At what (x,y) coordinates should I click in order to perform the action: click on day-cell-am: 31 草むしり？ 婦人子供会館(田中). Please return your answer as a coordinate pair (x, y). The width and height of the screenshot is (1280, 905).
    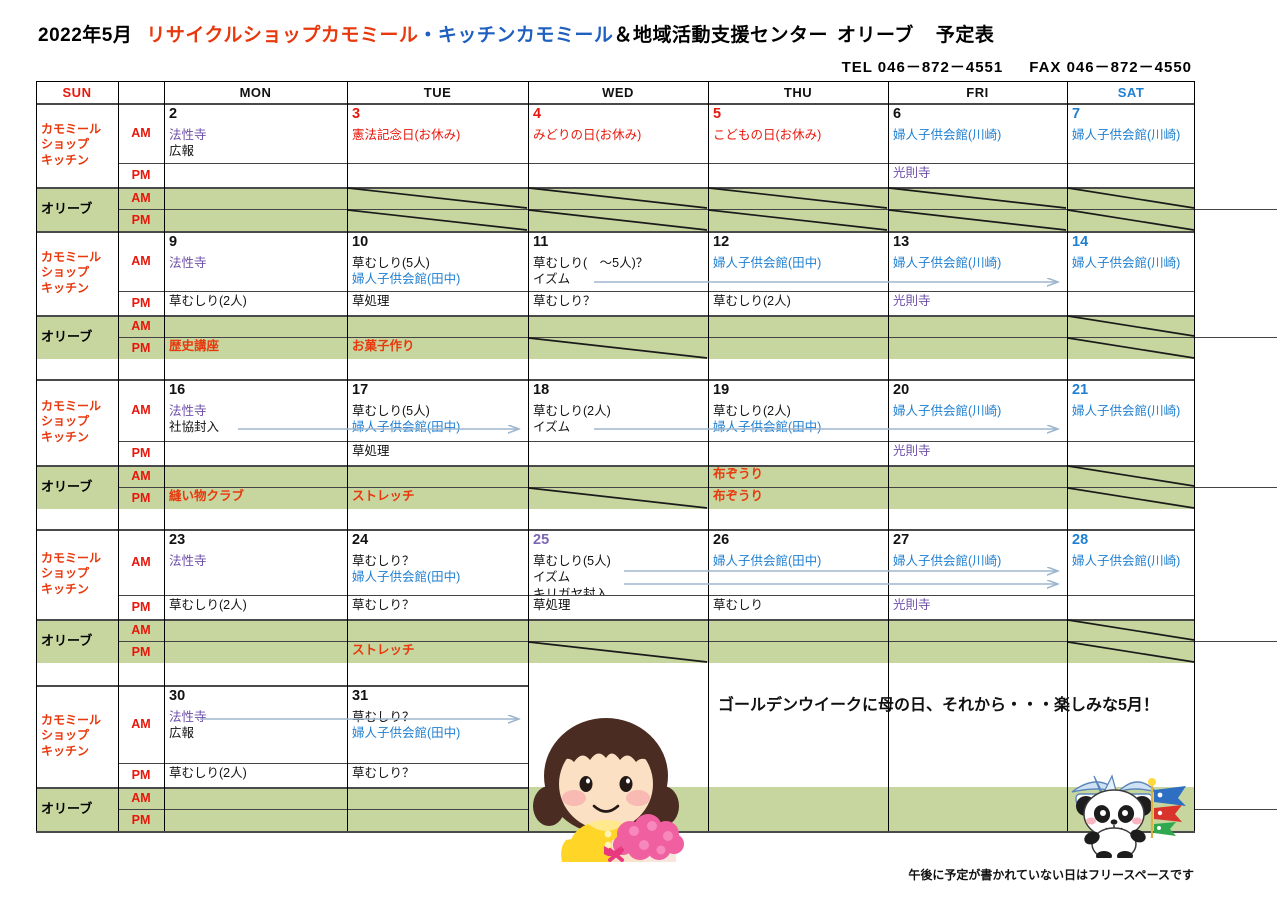
    Looking at the image, I should click on (437, 724).